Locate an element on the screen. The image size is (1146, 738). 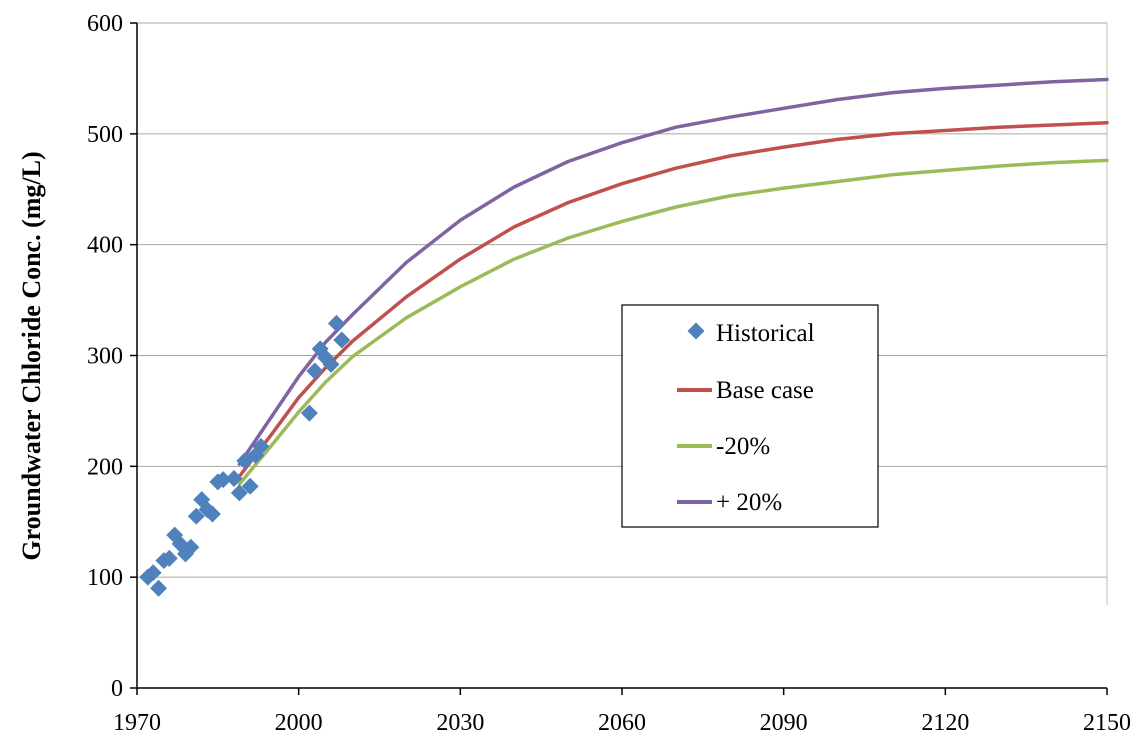
legend-marker-historical is located at coordinates (696, 331).